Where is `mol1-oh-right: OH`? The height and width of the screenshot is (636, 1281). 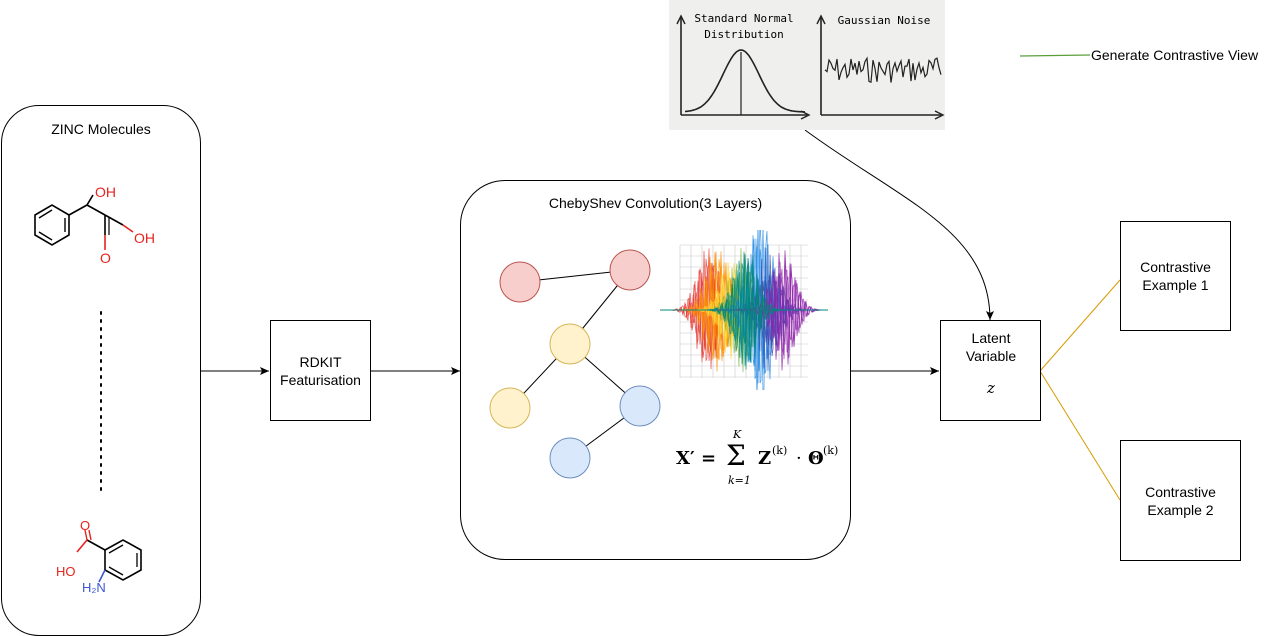
mol1-oh-right: OH is located at coordinates (144, 238).